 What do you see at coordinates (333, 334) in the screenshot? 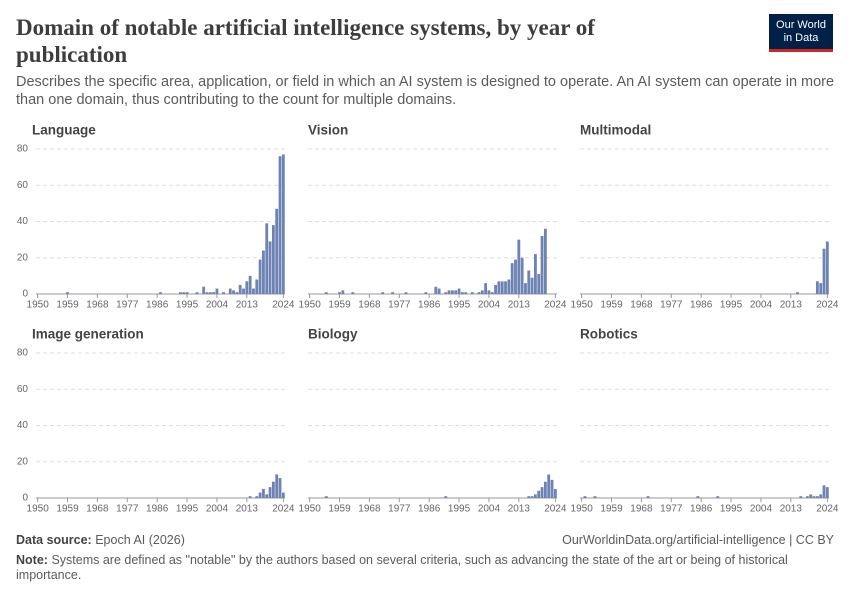
I see `panel-title: Biology` at bounding box center [333, 334].